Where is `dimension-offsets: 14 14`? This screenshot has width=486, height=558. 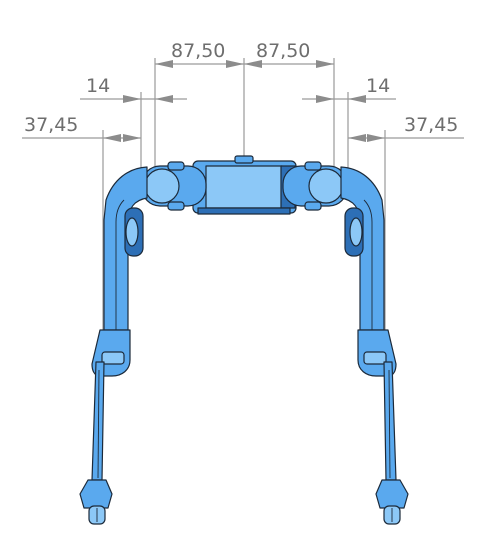 dimension-offsets: 14 14 is located at coordinates (238, 121).